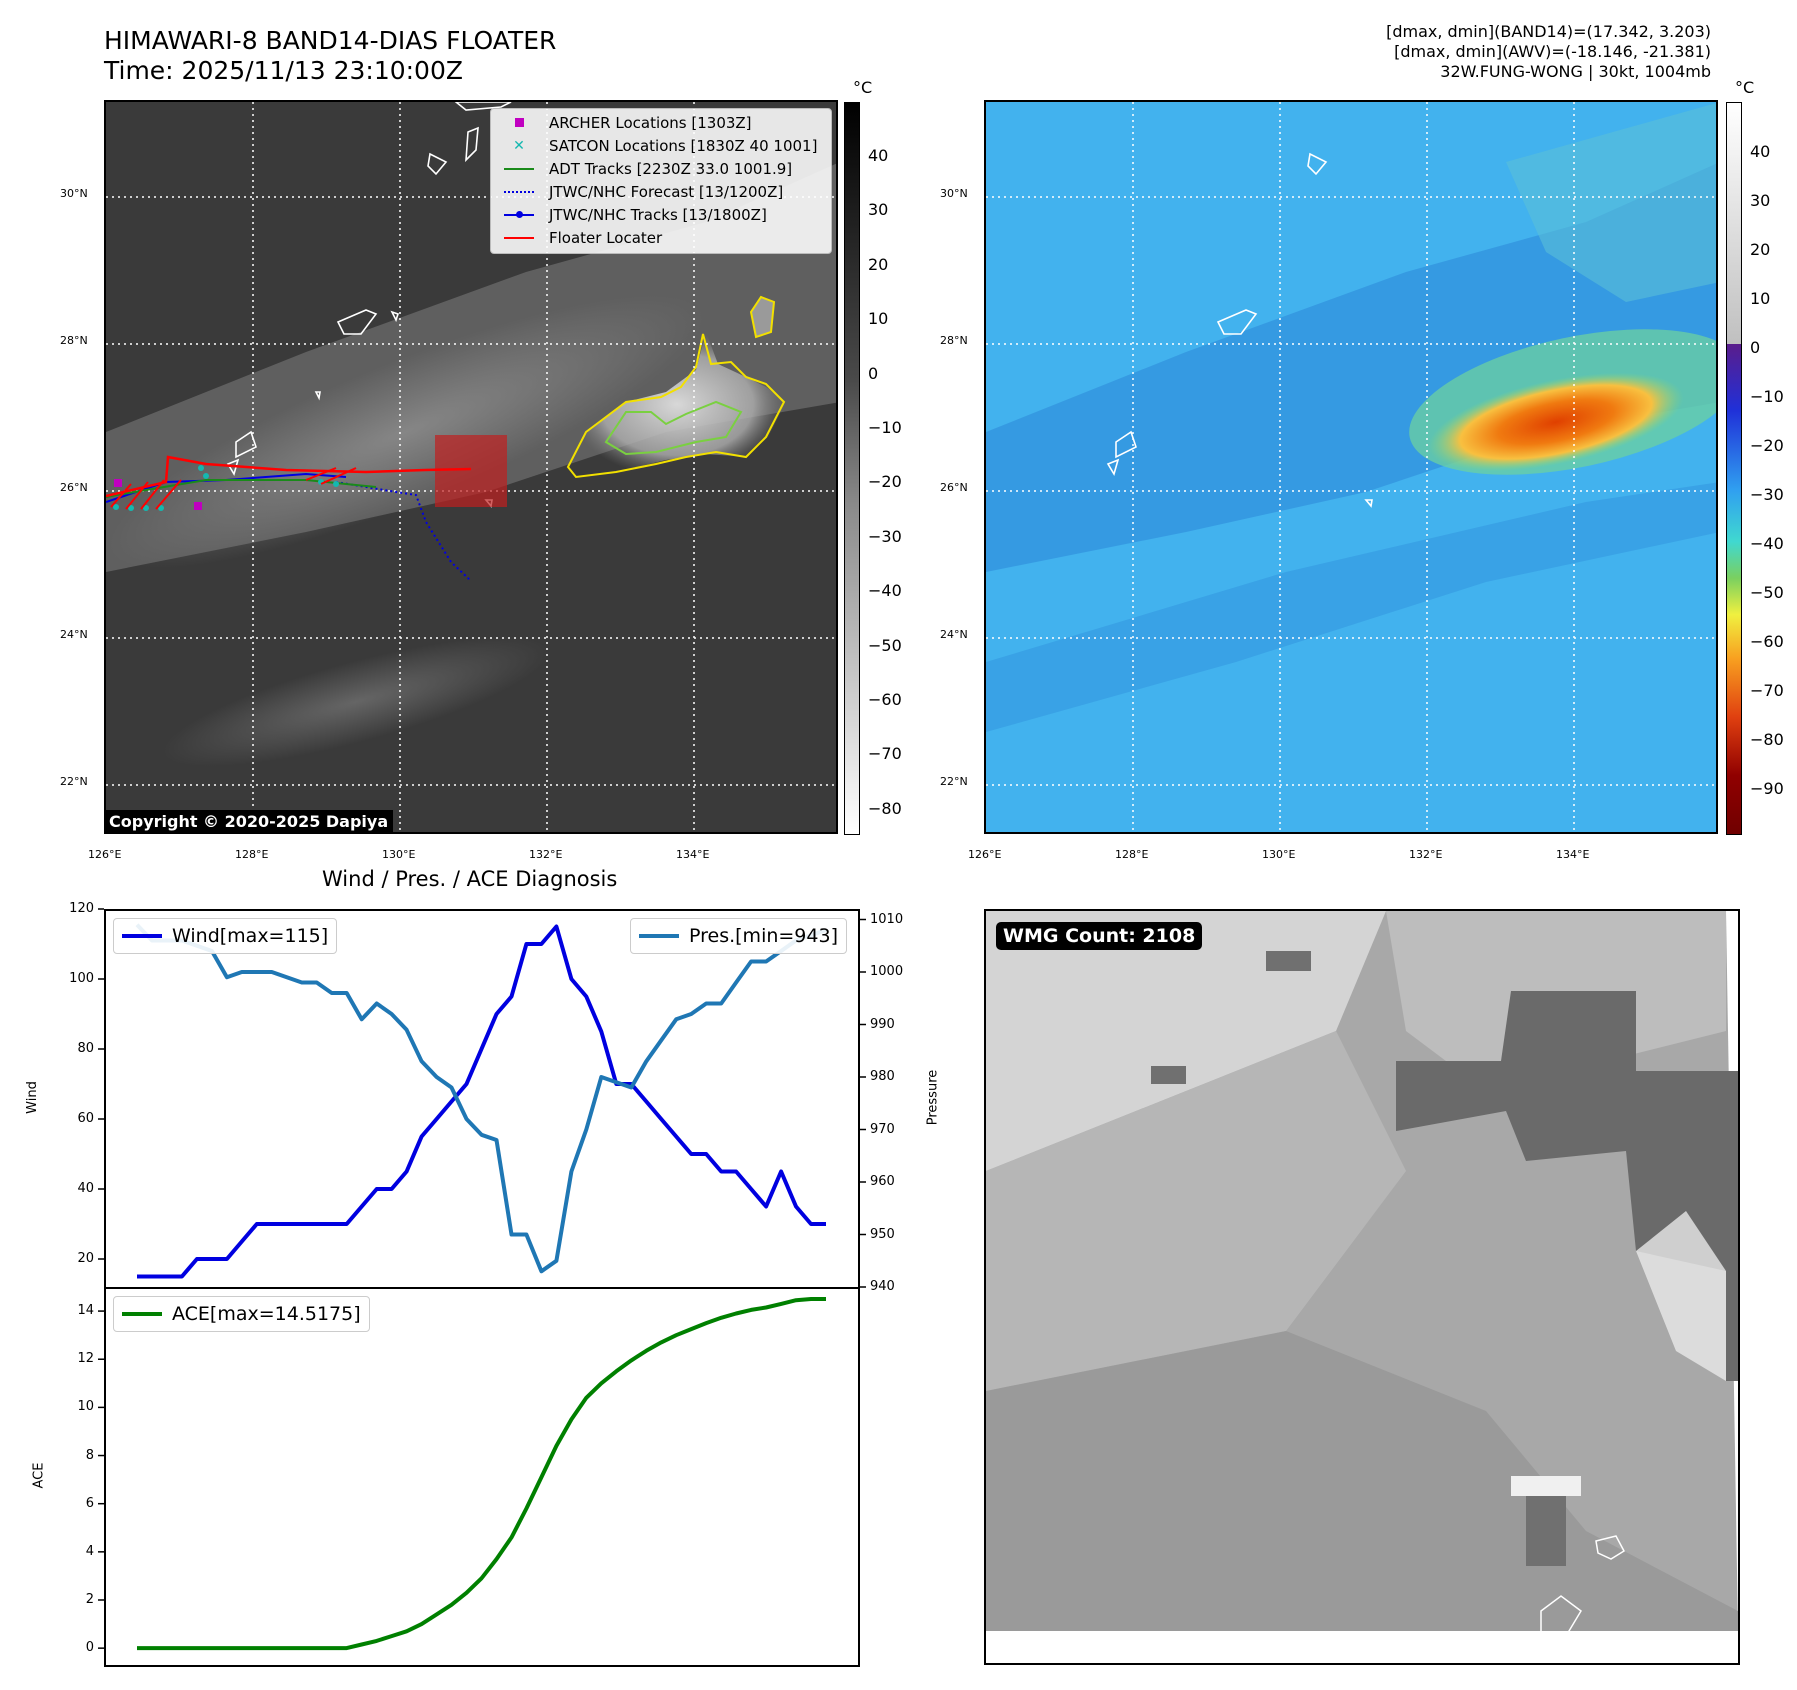 Image resolution: width=1797 pixels, height=1690 pixels. Describe the element at coordinates (249, 821) in the screenshot. I see `copyright-badge: Copyright © 2020-2025 Dapiya` at that location.